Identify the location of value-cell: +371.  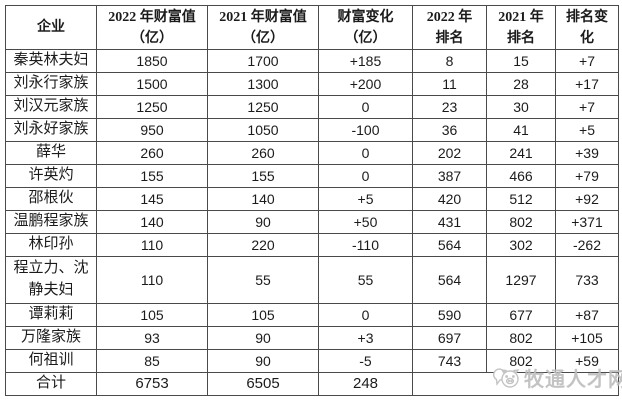
(587, 222).